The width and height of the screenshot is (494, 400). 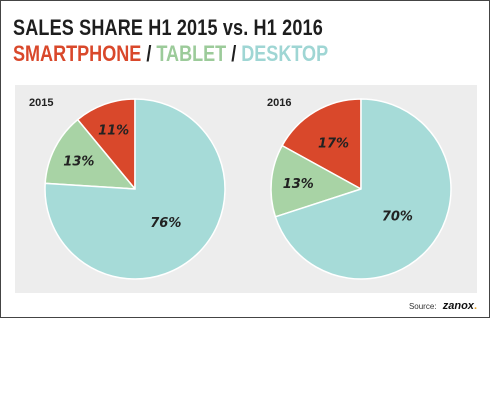 What do you see at coordinates (316, 181) in the screenshot?
I see `pie-2016-slice-tablet` at bounding box center [316, 181].